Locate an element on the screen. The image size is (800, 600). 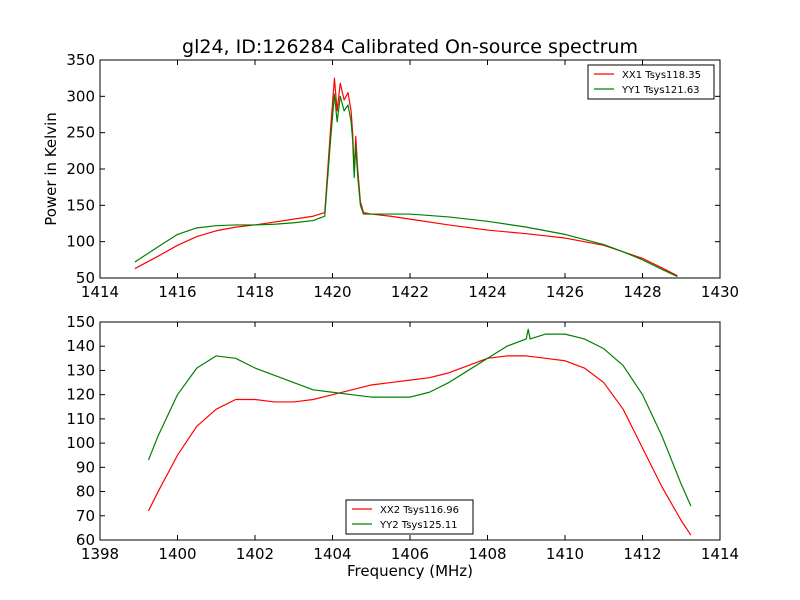
x-tick-label: 1404 is located at coordinates (332, 554).